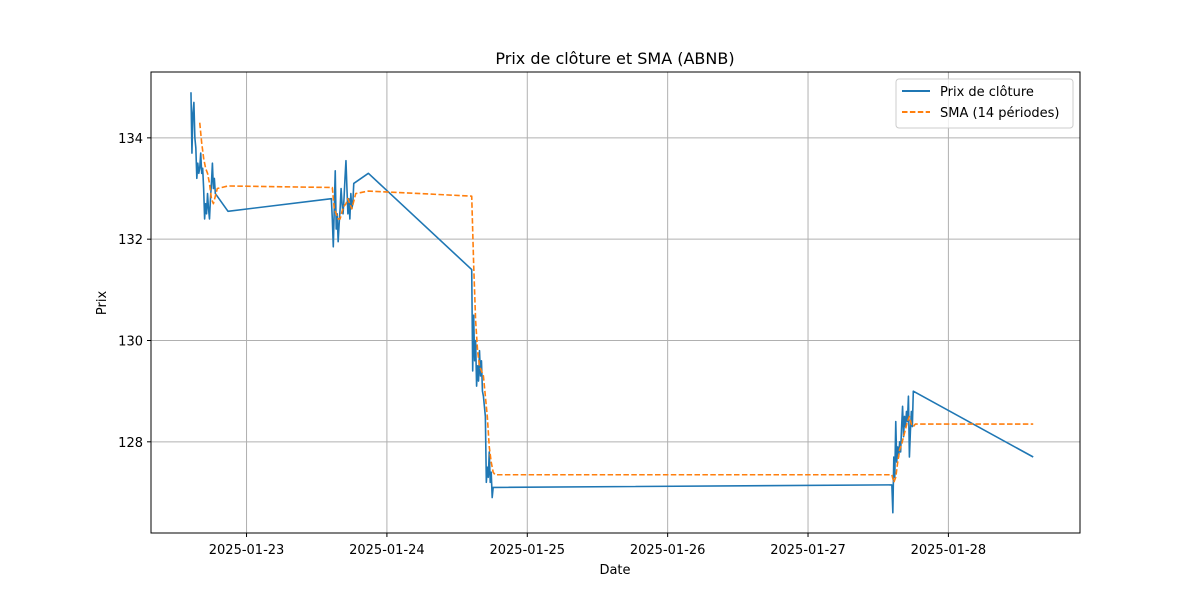  I want to click on chart-title: Prix de clôture et SMA (ABNB), so click(614, 58).